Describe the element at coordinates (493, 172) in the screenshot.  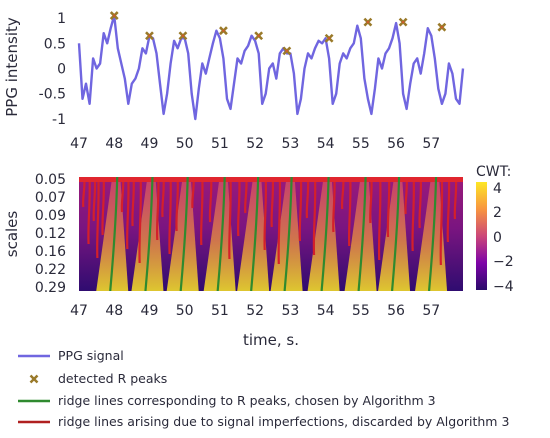
I see `colorbar-title: CWT:` at that location.